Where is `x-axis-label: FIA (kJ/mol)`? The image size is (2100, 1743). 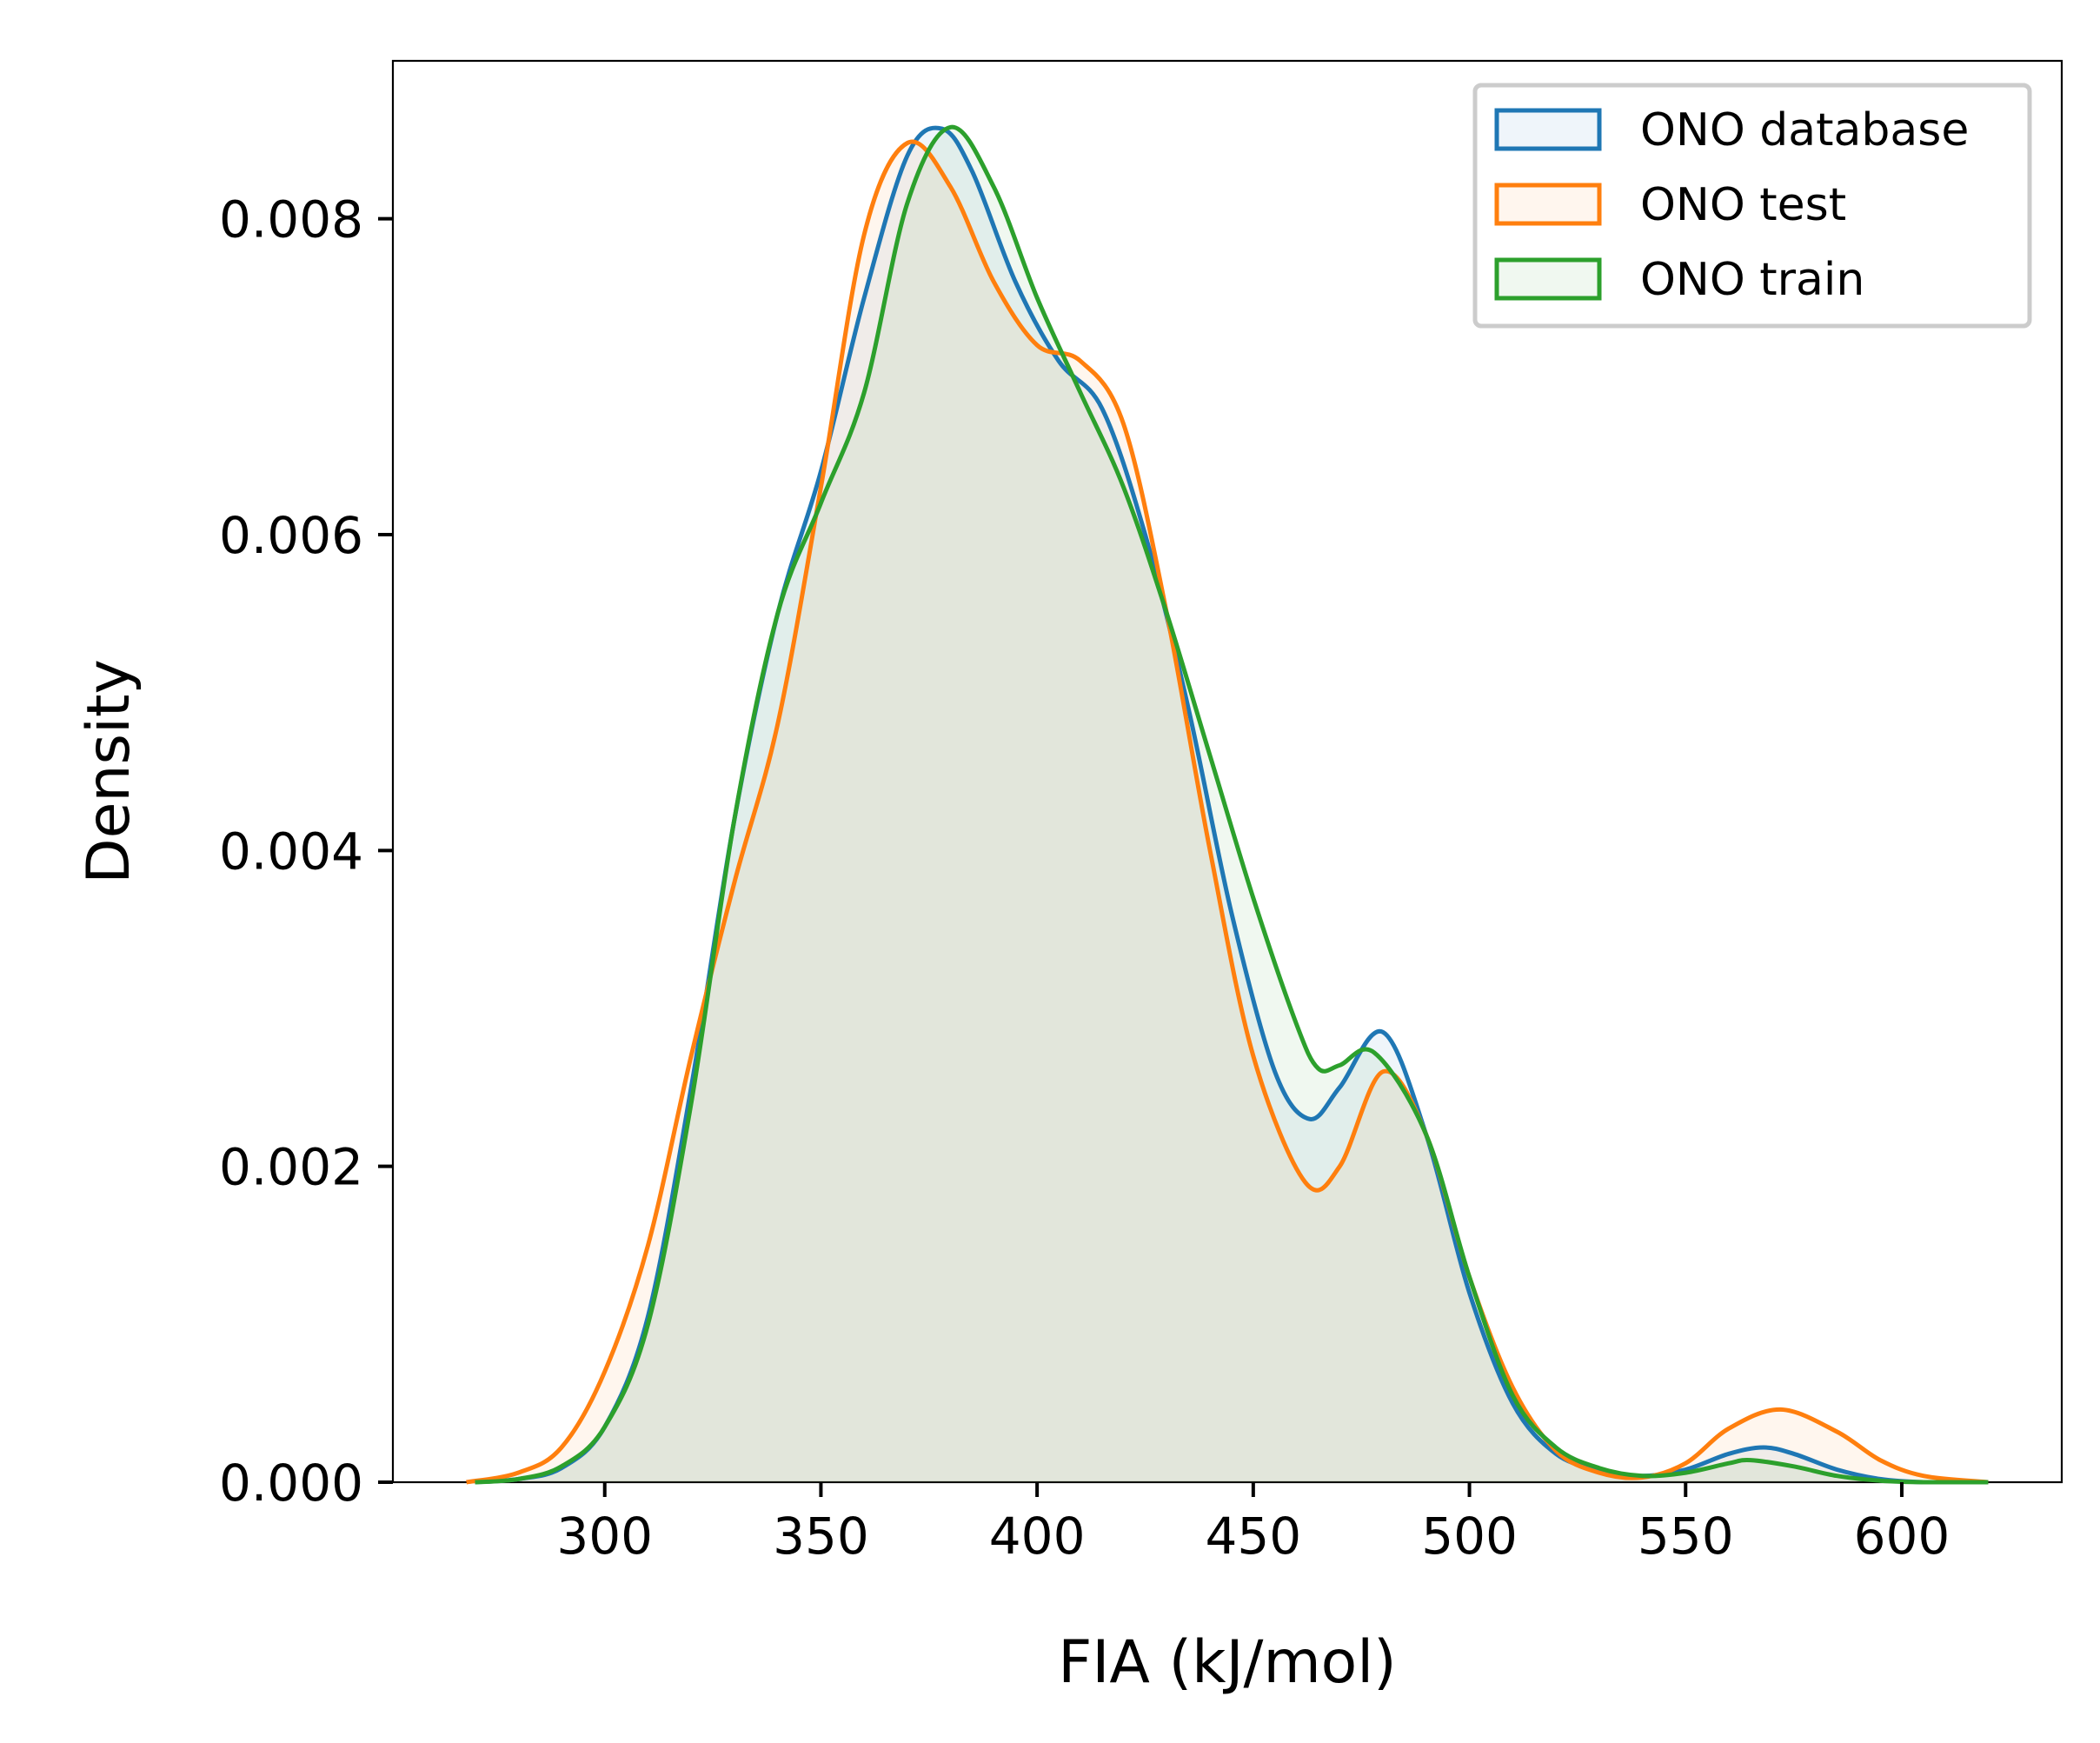 x-axis-label: FIA (kJ/mol) is located at coordinates (1227, 1662).